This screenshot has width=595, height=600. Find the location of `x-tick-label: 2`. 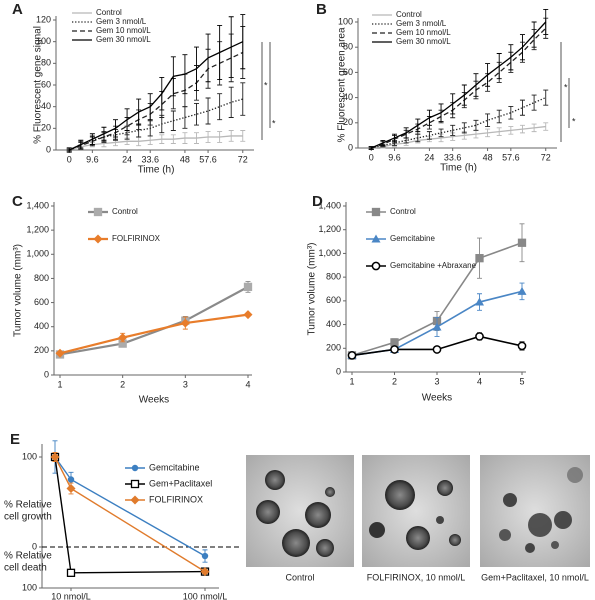

x-tick-label: 2 is located at coordinates (394, 381).